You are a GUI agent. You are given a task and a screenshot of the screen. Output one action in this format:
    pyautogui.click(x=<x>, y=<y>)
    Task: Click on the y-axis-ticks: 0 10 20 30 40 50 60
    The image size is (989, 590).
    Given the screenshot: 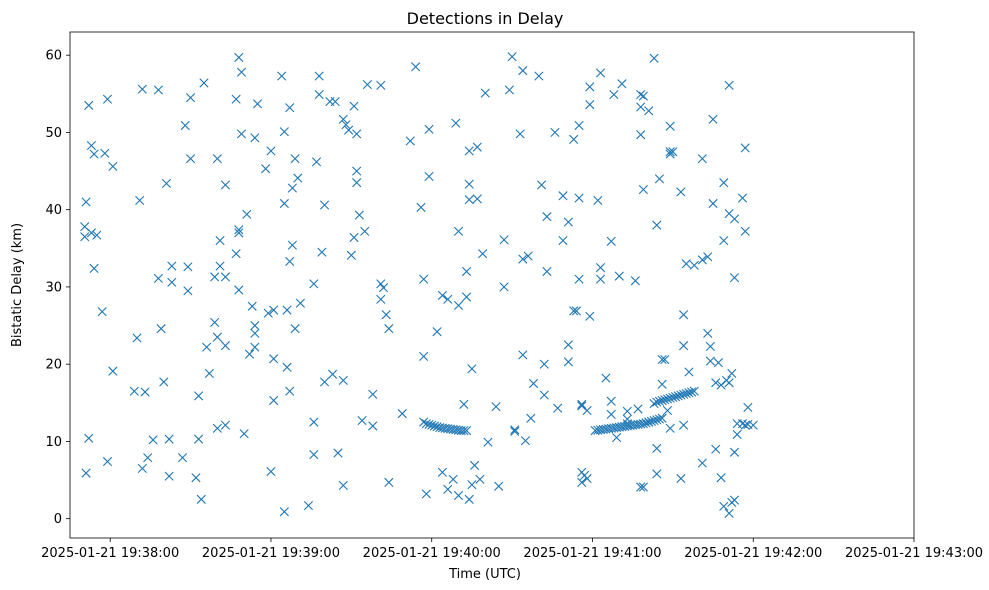 What is the action you would take?
    pyautogui.click(x=57, y=288)
    